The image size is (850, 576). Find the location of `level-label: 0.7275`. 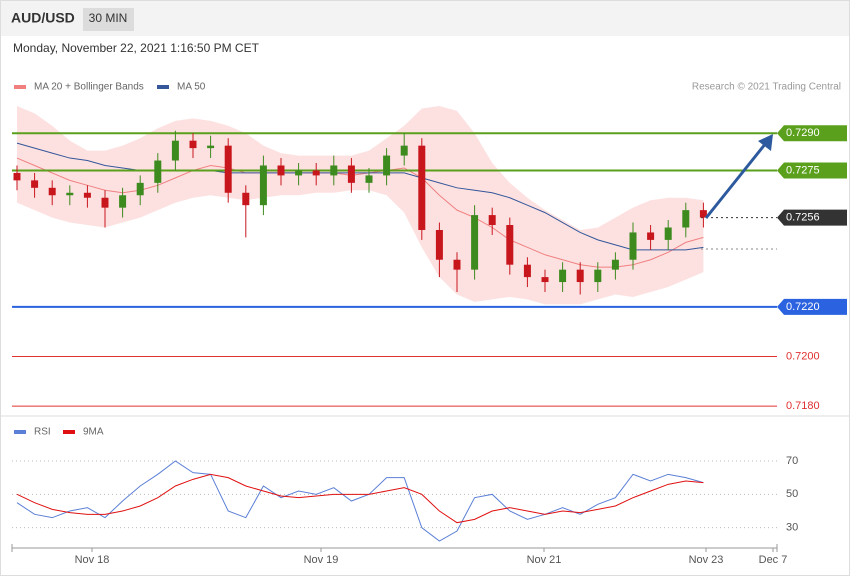

level-label: 0.7275 is located at coordinates (803, 170).